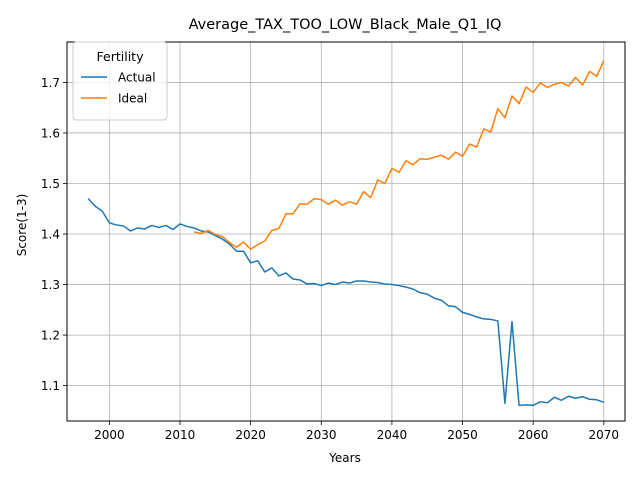 Image resolution: width=640 pixels, height=480 pixels. Describe the element at coordinates (321, 435) in the screenshot. I see `x-tick-label: 2030` at that location.